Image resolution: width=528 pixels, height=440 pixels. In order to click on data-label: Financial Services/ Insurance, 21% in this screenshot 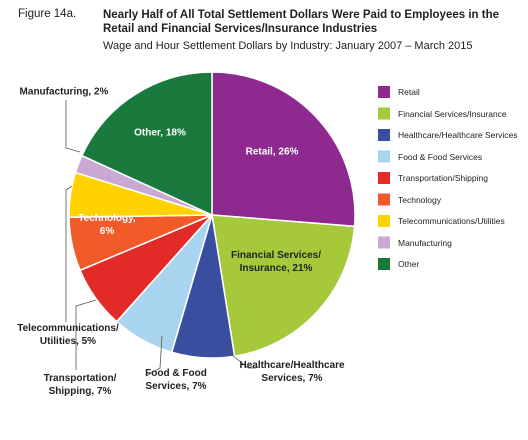, I will do `click(276, 262)`.